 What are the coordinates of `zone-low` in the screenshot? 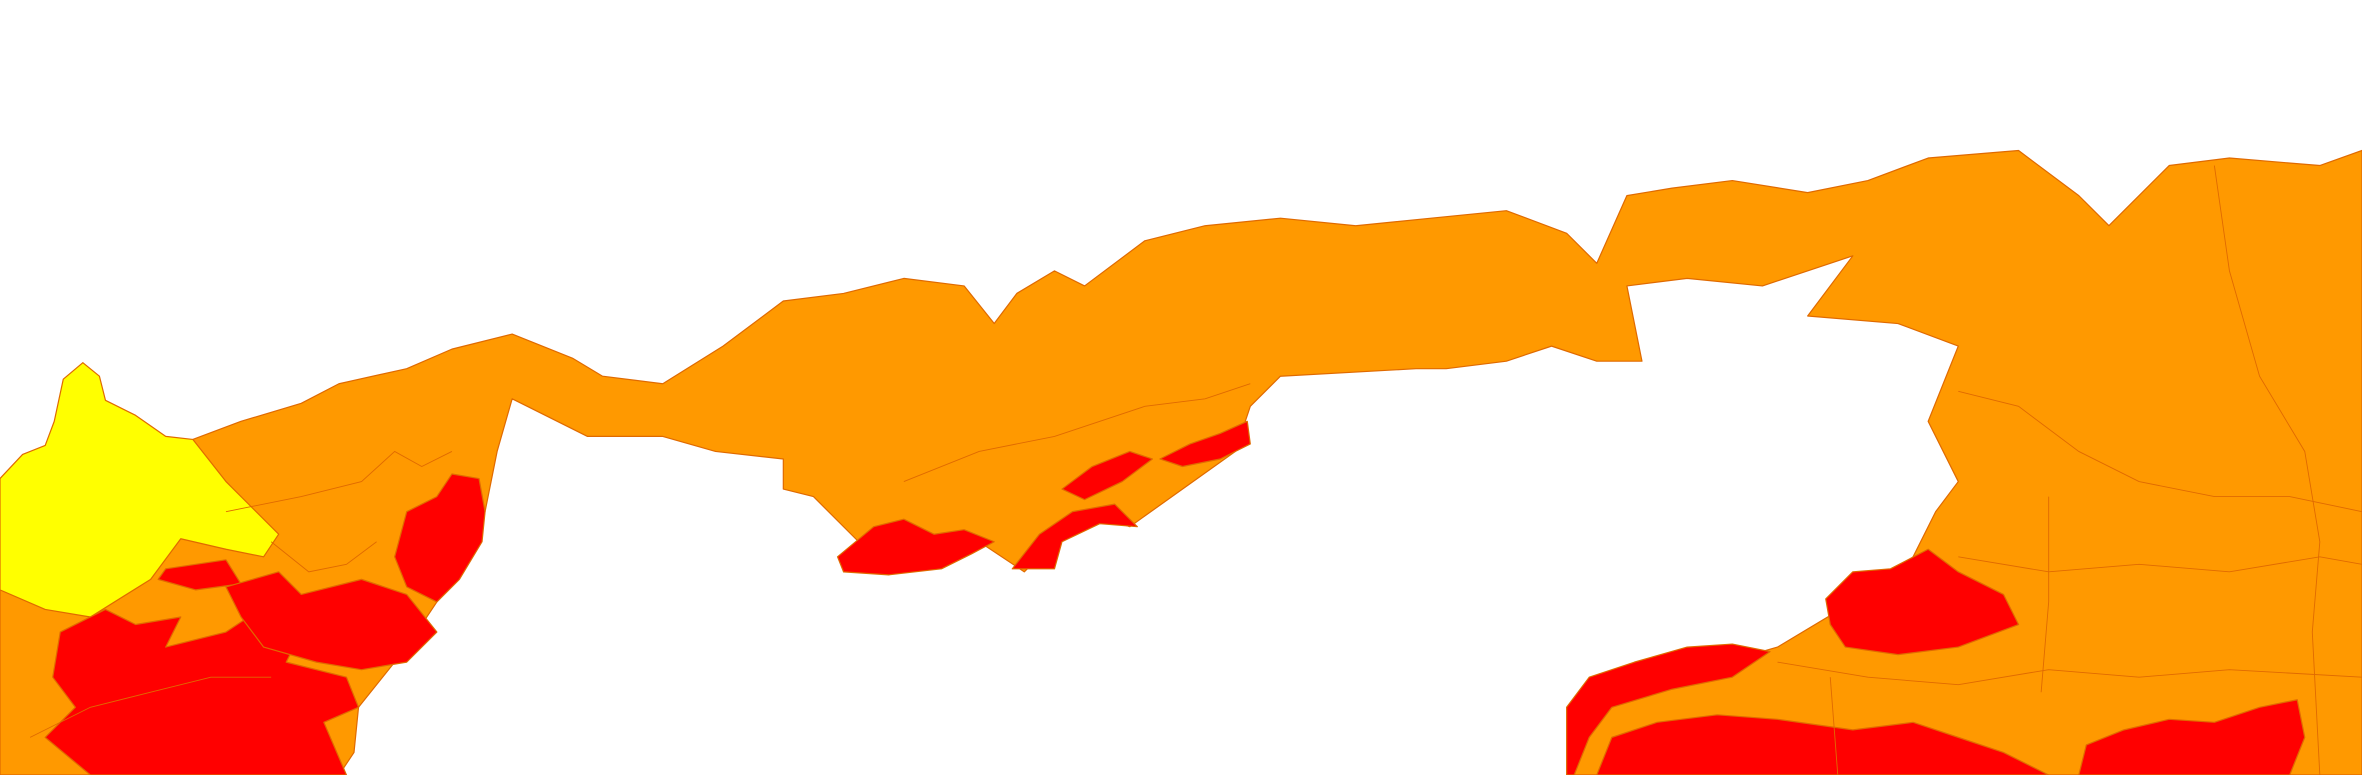 It's located at (140, 490).